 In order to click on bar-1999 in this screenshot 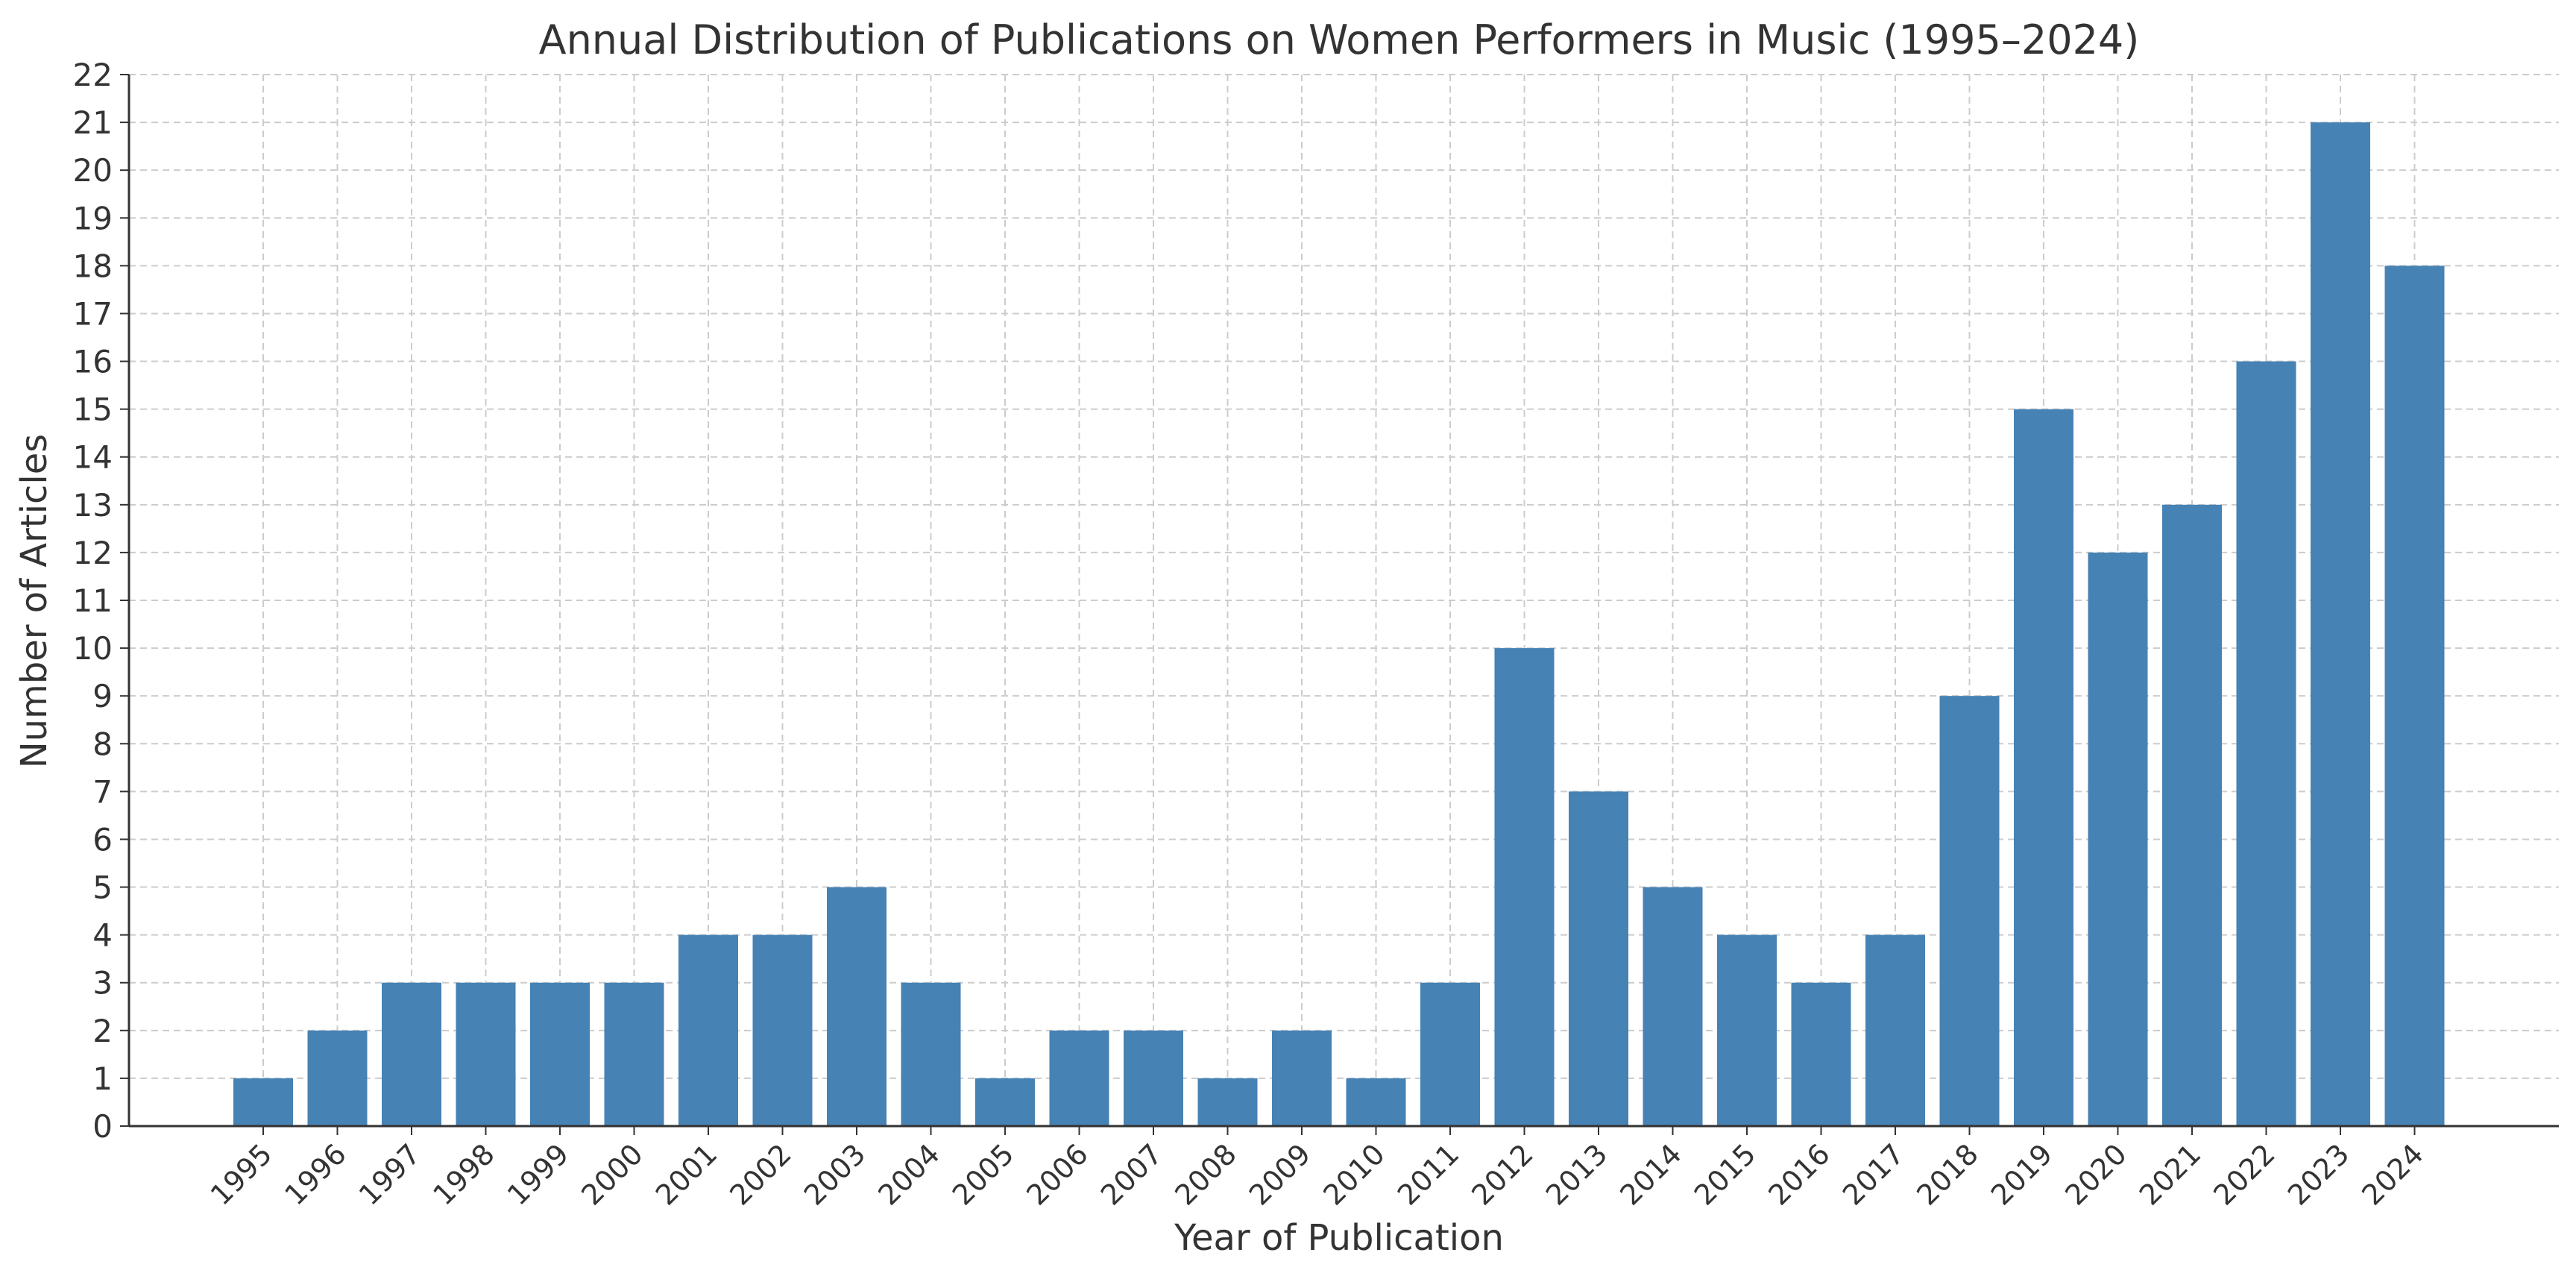, I will do `click(560, 1054)`.